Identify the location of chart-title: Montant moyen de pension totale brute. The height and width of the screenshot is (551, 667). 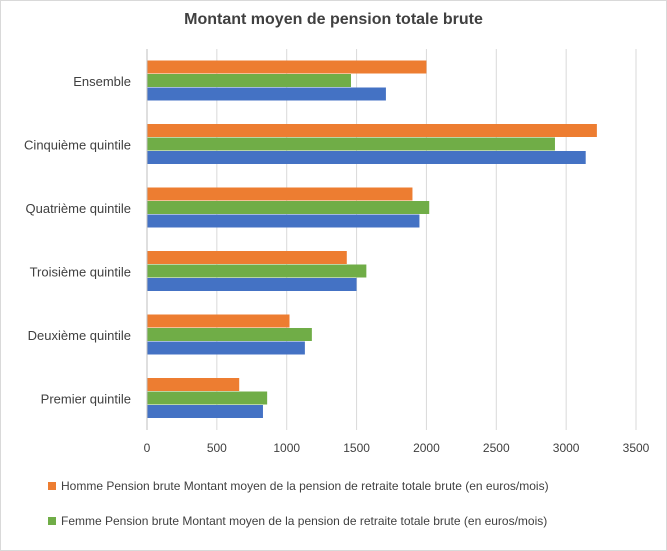
(333, 19).